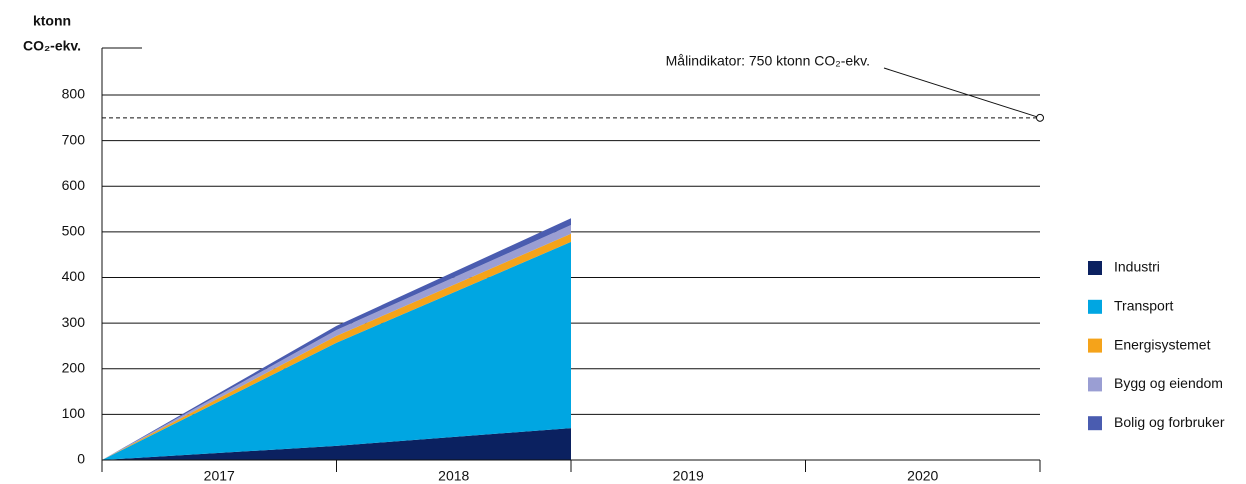 The height and width of the screenshot is (484, 1246). What do you see at coordinates (52, 46) in the screenshot?
I see `y-axis-label: CO₂-ekv.` at bounding box center [52, 46].